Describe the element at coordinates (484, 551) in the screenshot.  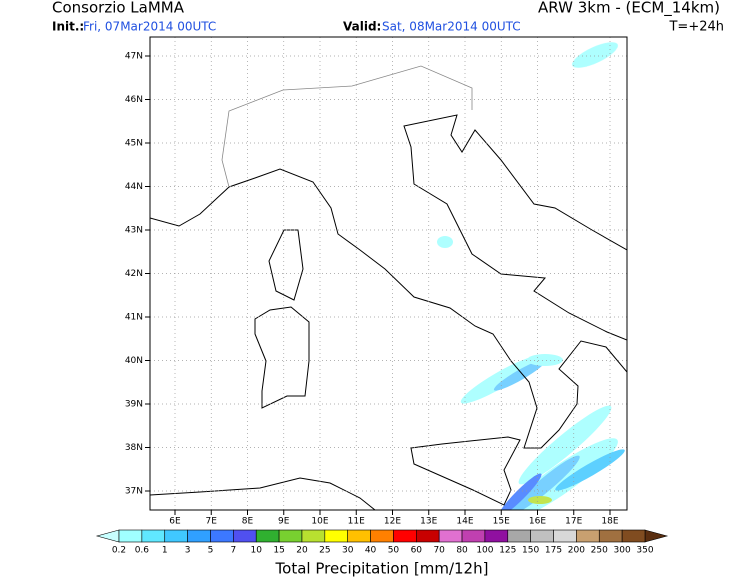
I see `colorbar-label: 100` at that location.